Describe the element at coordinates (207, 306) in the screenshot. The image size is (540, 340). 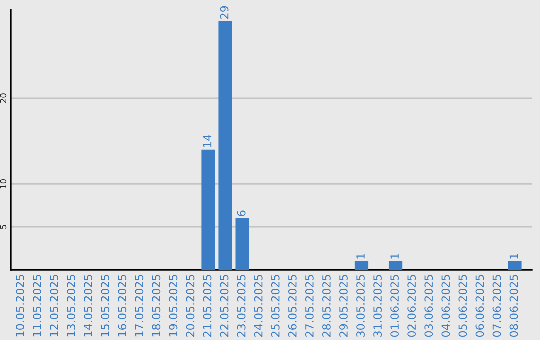
I see `x-tick-label: 21.05.2025` at that location.